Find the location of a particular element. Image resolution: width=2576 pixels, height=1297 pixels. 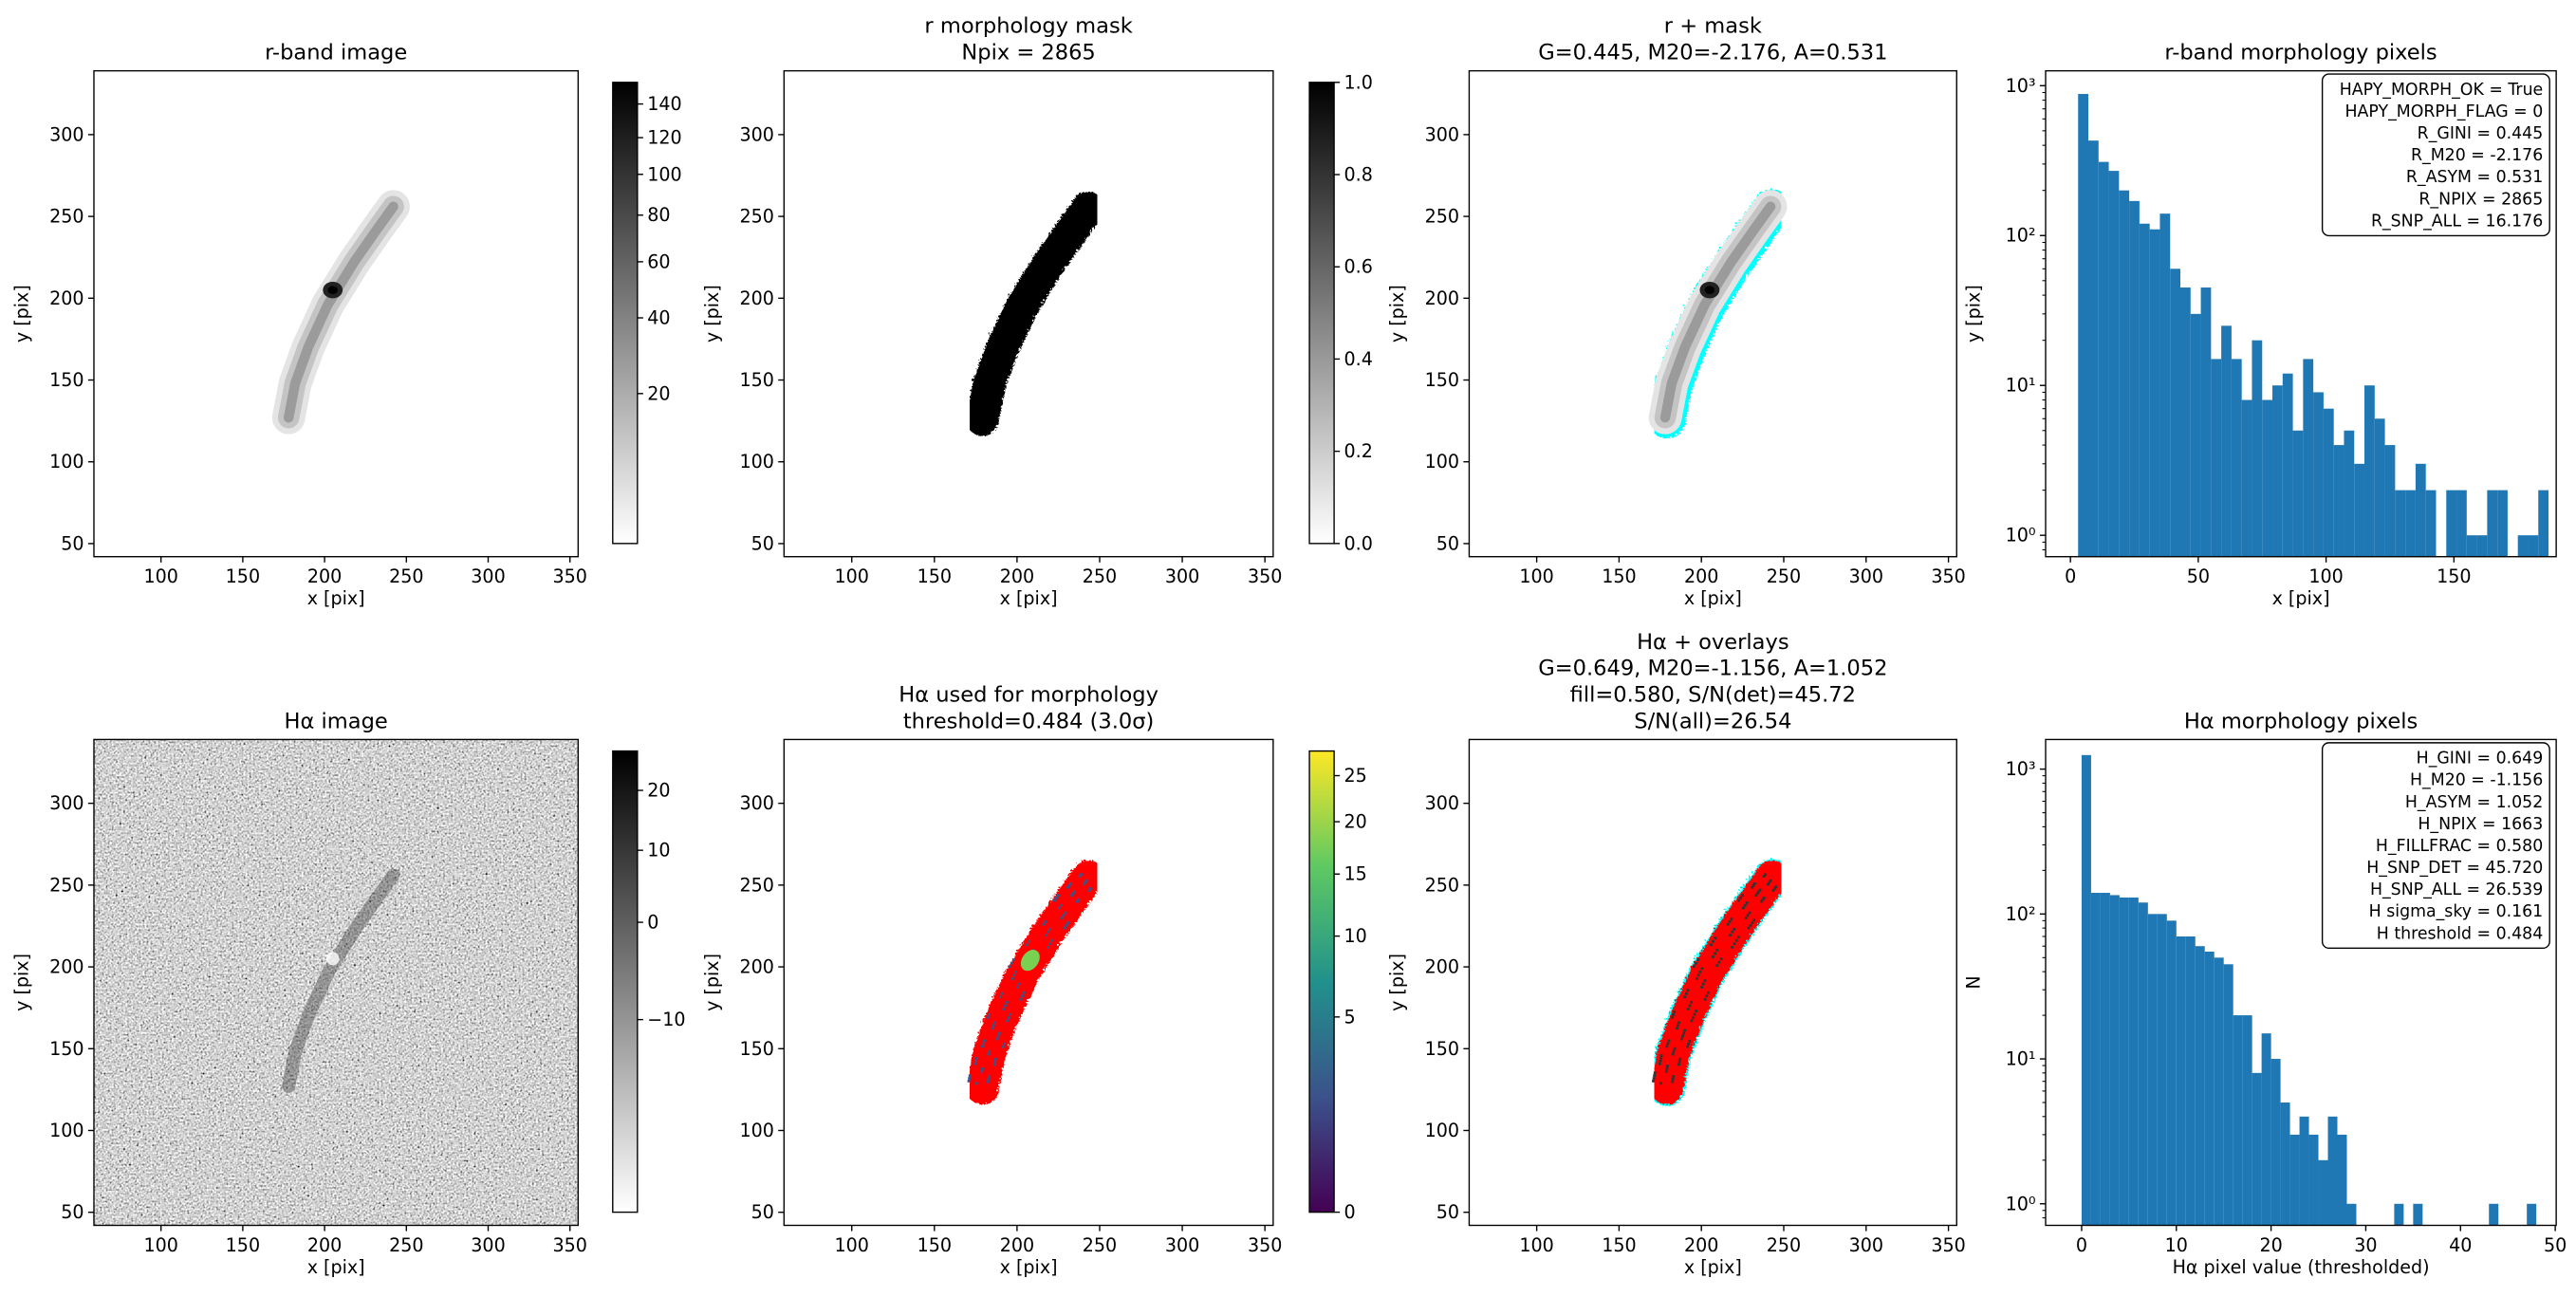

y-tick-label: 10² is located at coordinates (2021, 914).